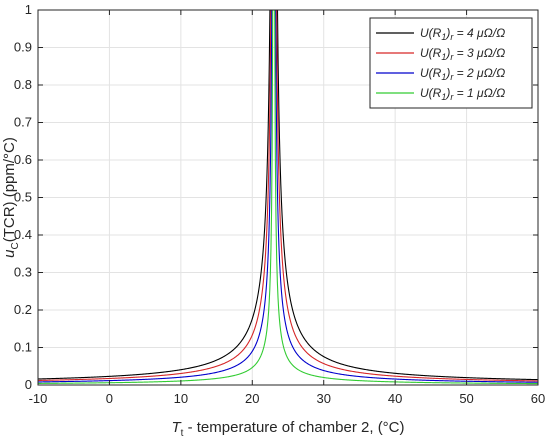 Image resolution: width=550 pixels, height=441 pixels. I want to click on x-tick-label: 20, so click(252, 398).